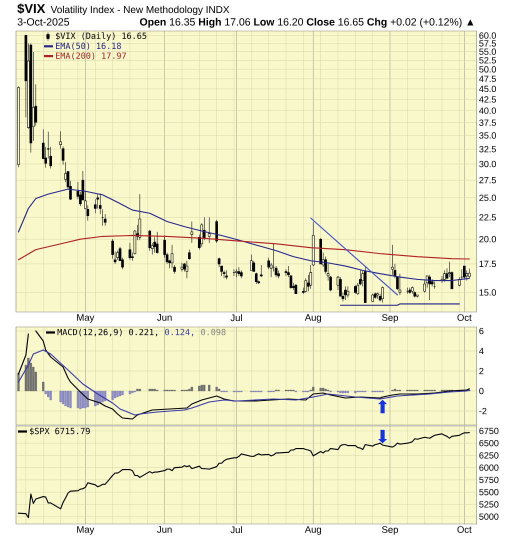 Image resolution: width=520 pixels, height=540 pixels. I want to click on y-tick-label: 0, so click(481, 391).